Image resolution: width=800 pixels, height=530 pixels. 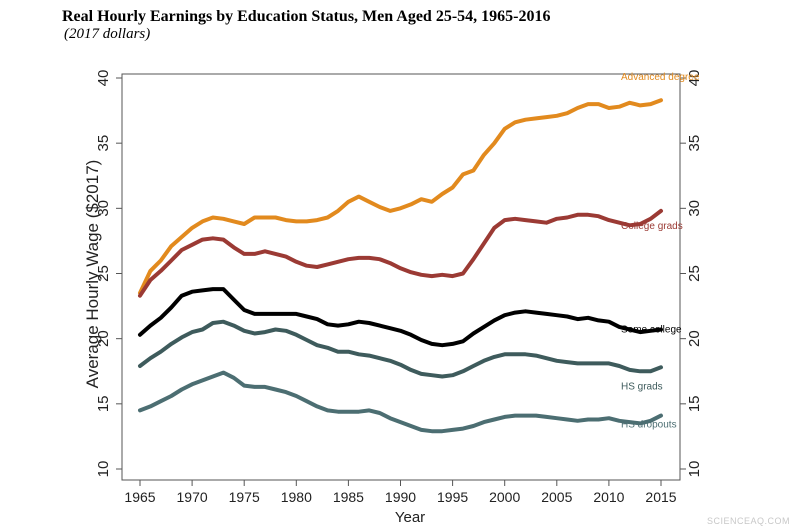 I want to click on series-line-hs-grads, so click(x=400, y=349).